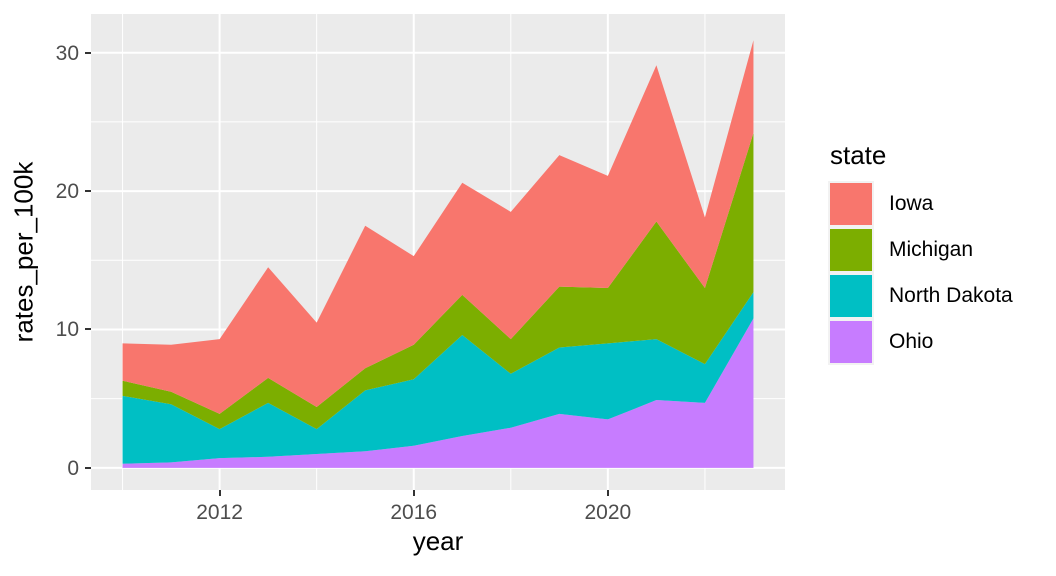 The image size is (1056, 576). What do you see at coordinates (67, 53) in the screenshot?
I see `y-tick-label: 30` at bounding box center [67, 53].